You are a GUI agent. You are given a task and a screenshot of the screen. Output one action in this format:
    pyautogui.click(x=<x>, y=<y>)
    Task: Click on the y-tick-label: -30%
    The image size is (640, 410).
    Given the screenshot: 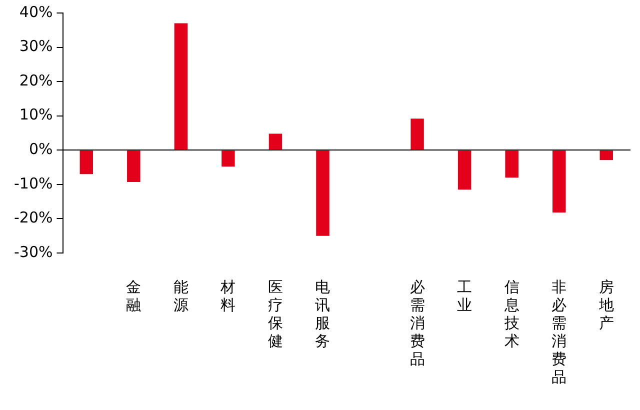 What is the action you would take?
    pyautogui.click(x=33, y=251)
    